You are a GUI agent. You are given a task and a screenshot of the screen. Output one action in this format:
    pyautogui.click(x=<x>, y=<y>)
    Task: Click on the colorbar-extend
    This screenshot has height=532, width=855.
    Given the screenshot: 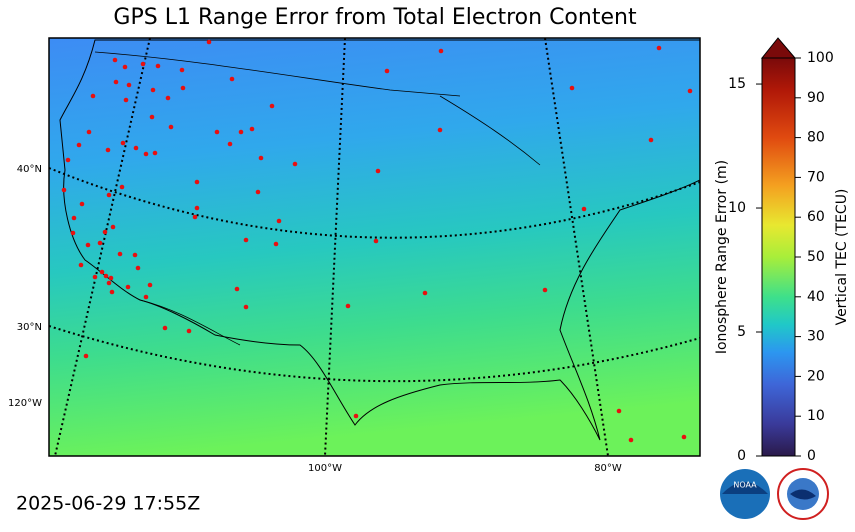 What is the action you would take?
    pyautogui.click(x=778, y=48)
    